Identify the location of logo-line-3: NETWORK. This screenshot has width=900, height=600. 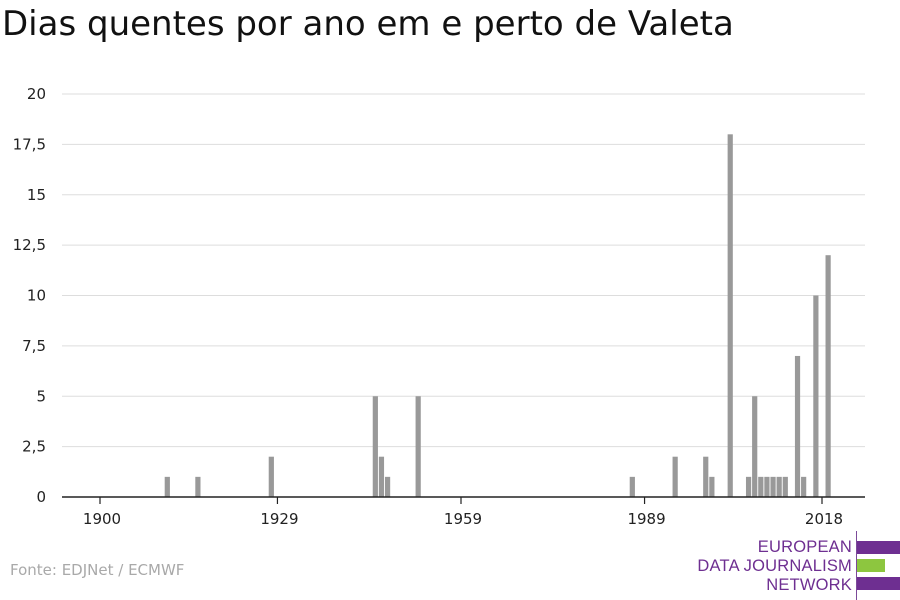
(809, 585).